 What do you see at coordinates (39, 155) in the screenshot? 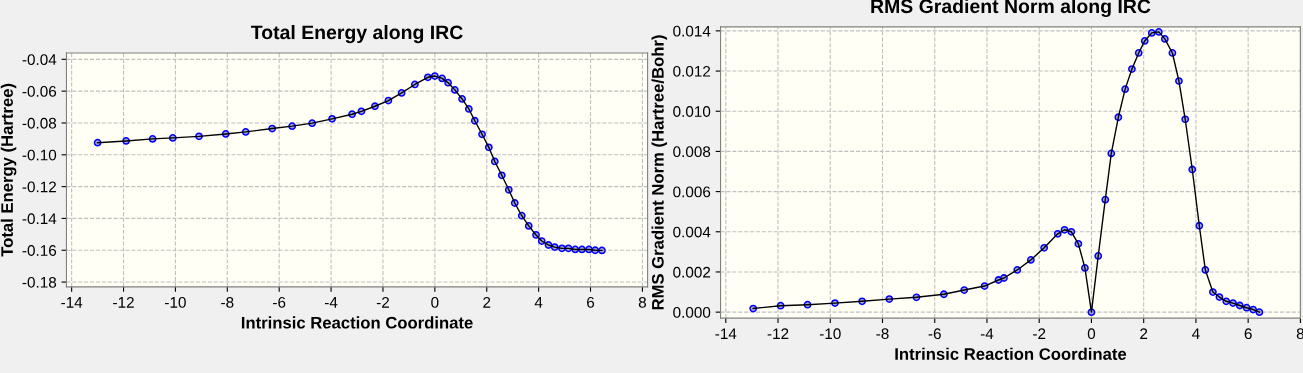
I see `y-tick-label: -0.10` at bounding box center [39, 155].